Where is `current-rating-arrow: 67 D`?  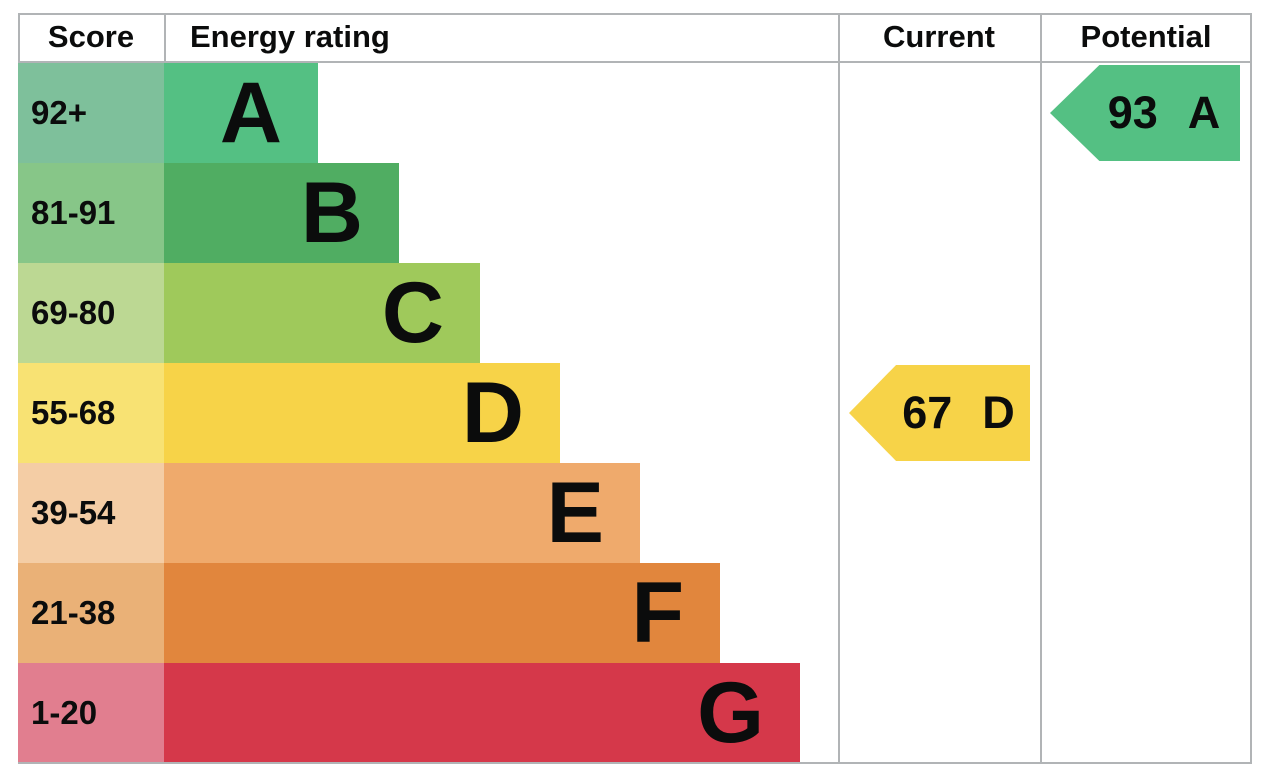 current-rating-arrow: 67 D is located at coordinates (939, 413).